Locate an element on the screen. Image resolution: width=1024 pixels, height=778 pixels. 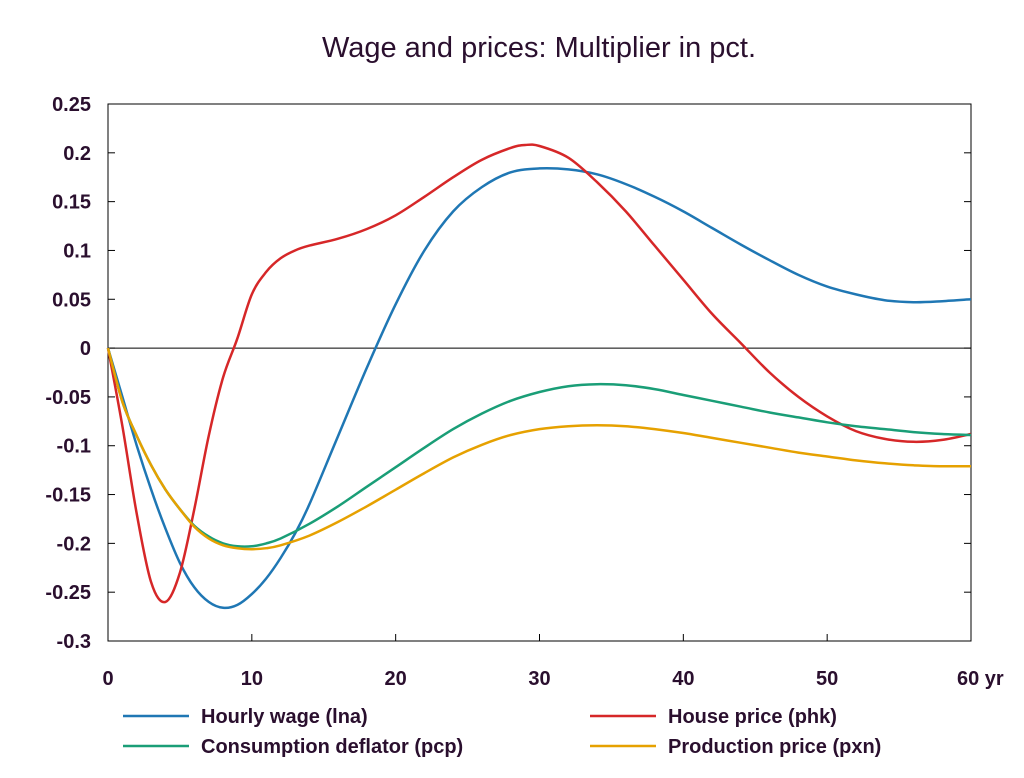
y-tick-label: 0 is located at coordinates (85, 349).